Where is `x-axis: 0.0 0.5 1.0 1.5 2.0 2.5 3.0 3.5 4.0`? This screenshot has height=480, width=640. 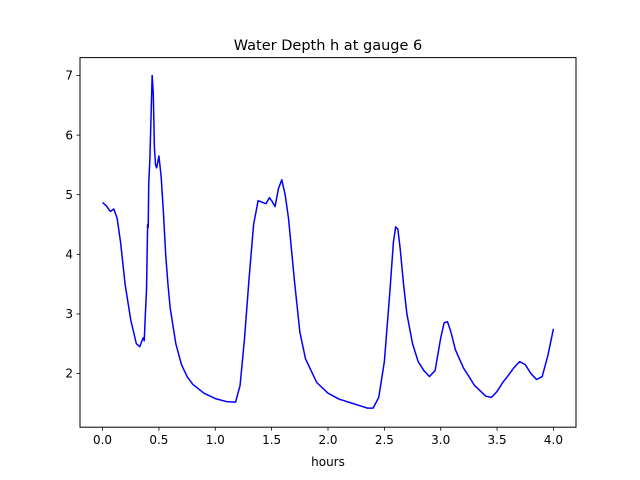
x-axis: 0.0 0.5 1.0 1.5 2.0 2.5 3.0 3.5 4.0 is located at coordinates (328, 437).